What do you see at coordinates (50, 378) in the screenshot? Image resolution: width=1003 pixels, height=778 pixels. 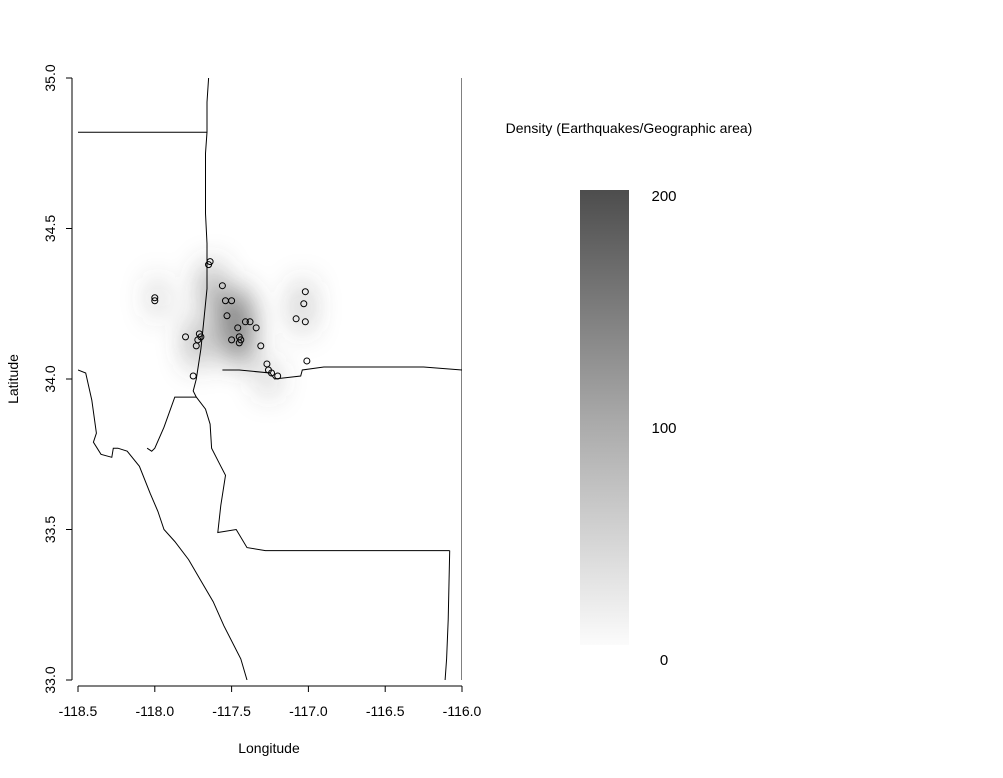 I see `y-tick-label: 34.0` at bounding box center [50, 378].